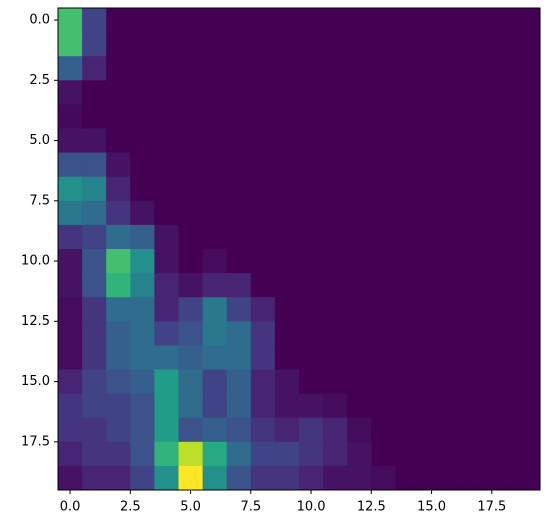  I want to click on y-tick-label: 7.5, so click(39, 200).